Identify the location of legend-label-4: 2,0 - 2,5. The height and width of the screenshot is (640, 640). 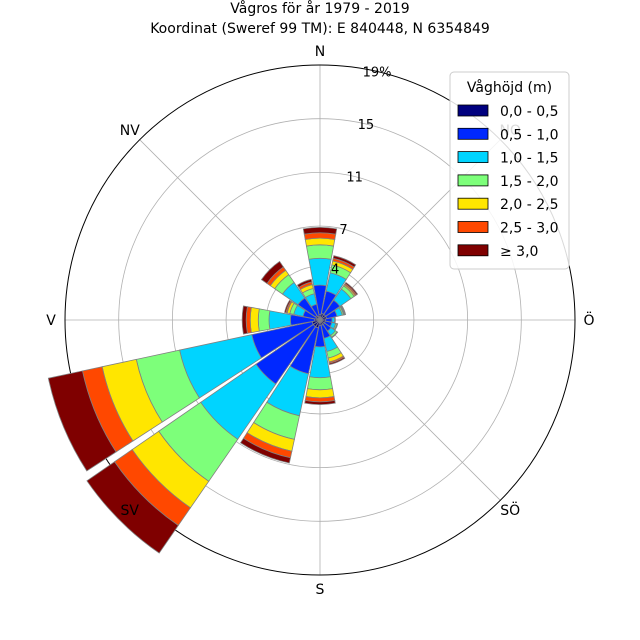
(529, 205).